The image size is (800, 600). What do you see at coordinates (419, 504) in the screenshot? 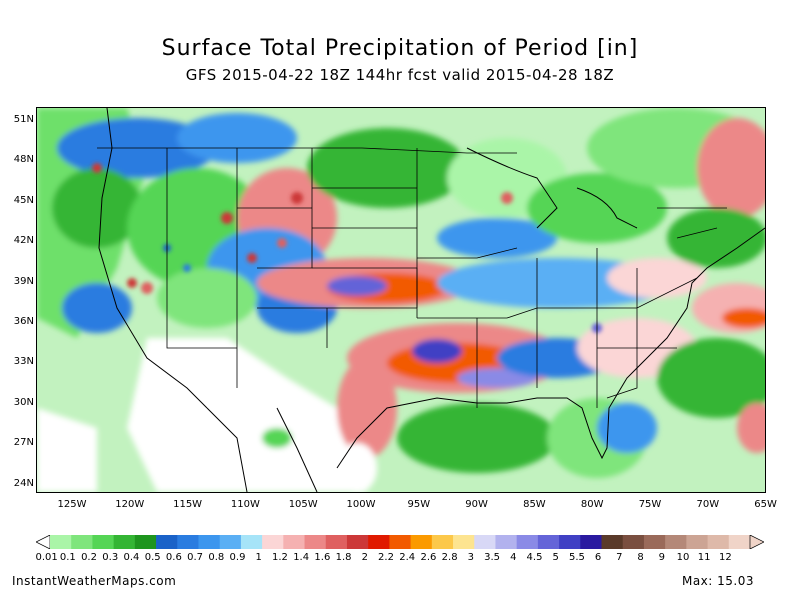
I see `lon-label: 95W` at bounding box center [419, 504].